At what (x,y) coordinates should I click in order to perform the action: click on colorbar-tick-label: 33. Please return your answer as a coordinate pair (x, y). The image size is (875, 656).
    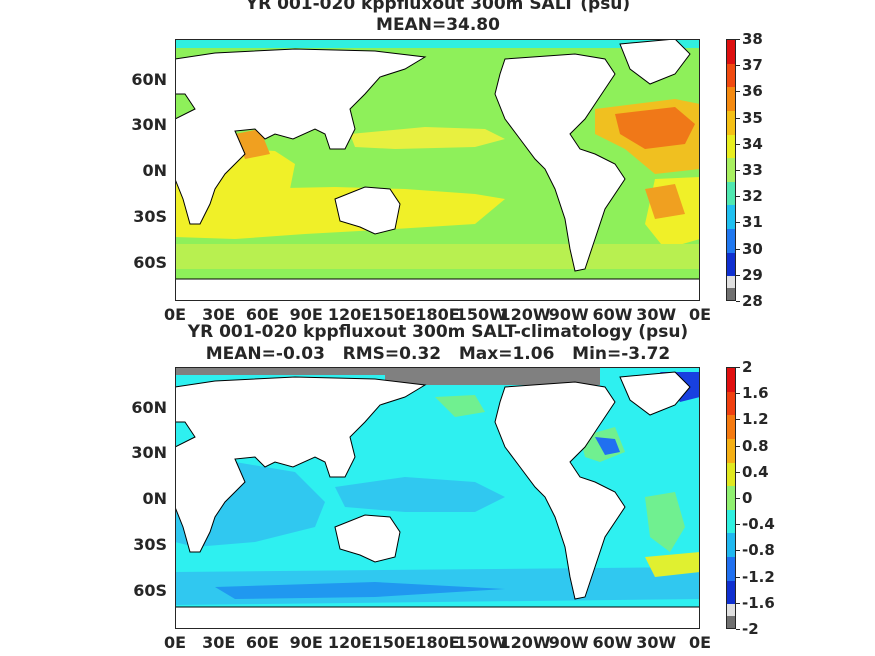
    Looking at the image, I should click on (752, 170).